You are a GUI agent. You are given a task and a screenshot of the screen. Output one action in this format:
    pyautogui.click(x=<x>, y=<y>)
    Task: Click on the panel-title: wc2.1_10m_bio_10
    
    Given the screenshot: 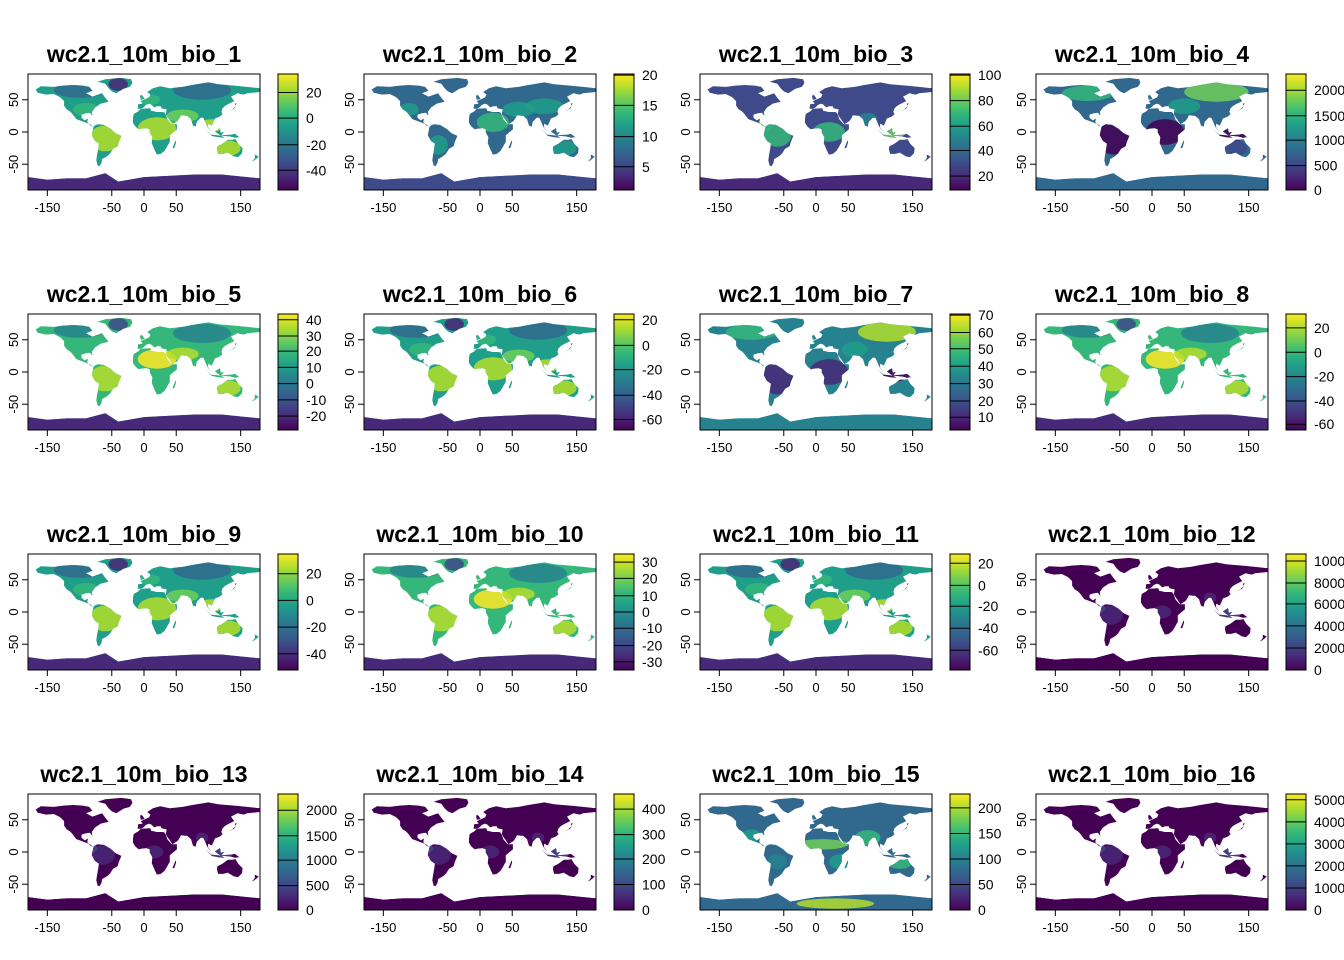 What is the action you would take?
    pyautogui.click(x=479, y=534)
    